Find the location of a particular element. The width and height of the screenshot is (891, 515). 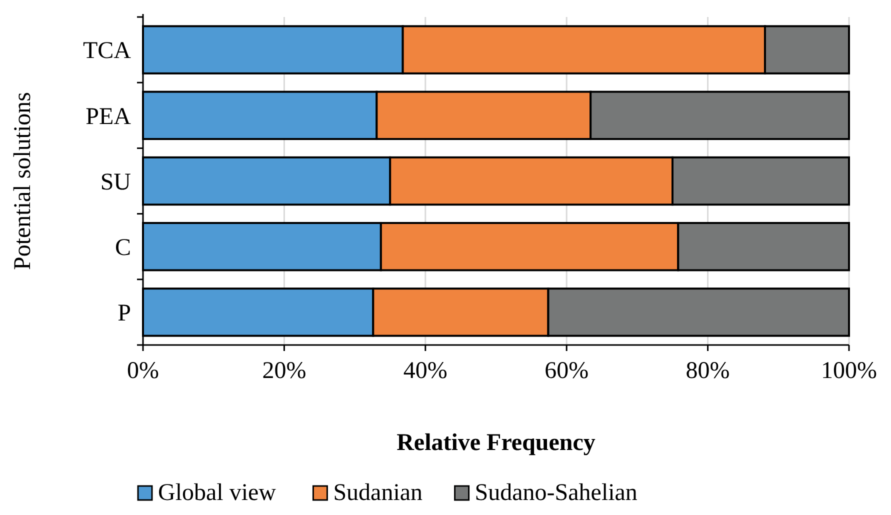

x-axis-title: Relative Frequency is located at coordinates (496, 443).